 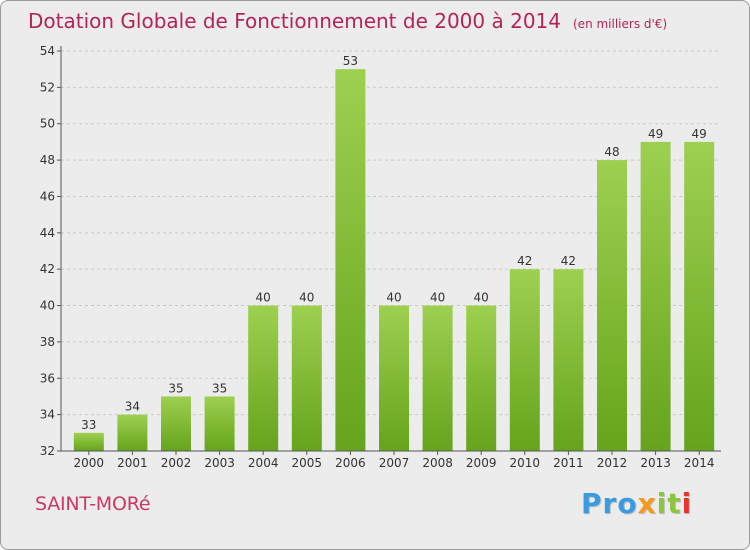 What do you see at coordinates (89, 463) in the screenshot?
I see `x-tick-label: 2000` at bounding box center [89, 463].